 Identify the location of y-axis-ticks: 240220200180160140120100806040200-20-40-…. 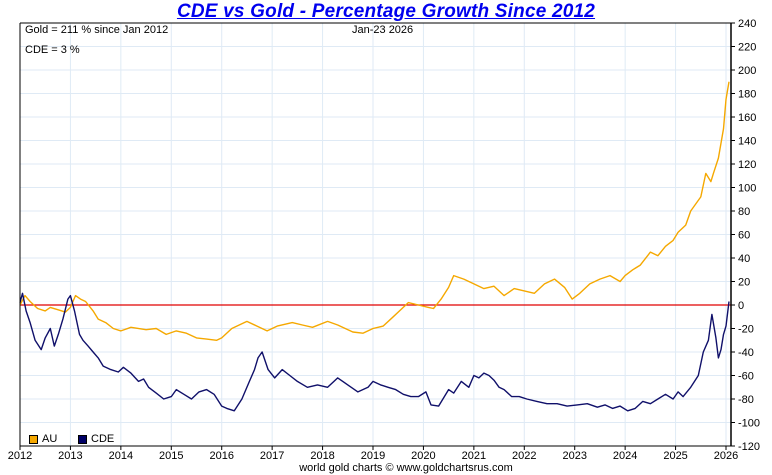
(745, 235).